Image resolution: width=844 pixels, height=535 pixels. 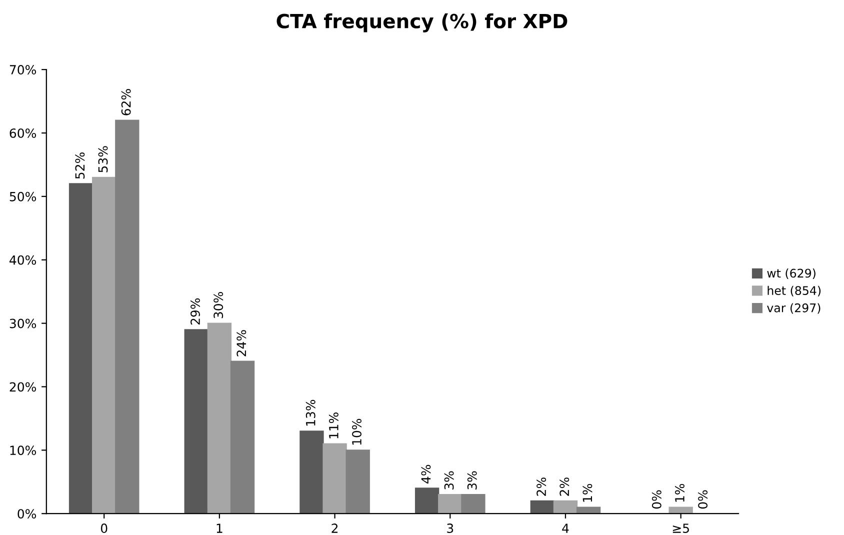 I want to click on y-tick-label: 60%, so click(x=23, y=133).